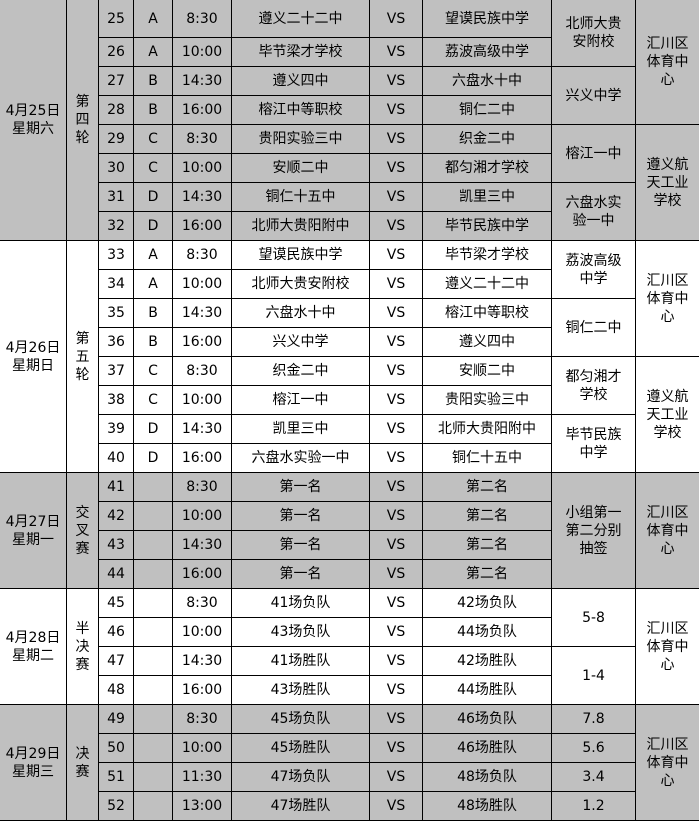 The image size is (699, 822). I want to click on match-number: 44, so click(116, 574).